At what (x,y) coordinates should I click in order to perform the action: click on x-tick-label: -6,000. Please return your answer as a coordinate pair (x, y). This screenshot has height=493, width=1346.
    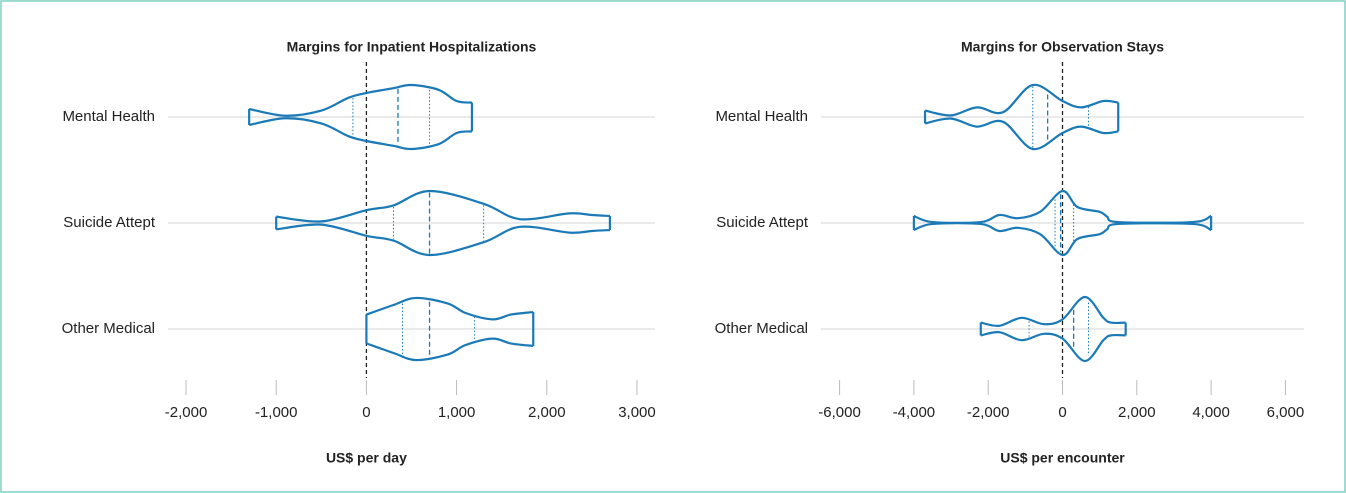
    Looking at the image, I should click on (839, 412).